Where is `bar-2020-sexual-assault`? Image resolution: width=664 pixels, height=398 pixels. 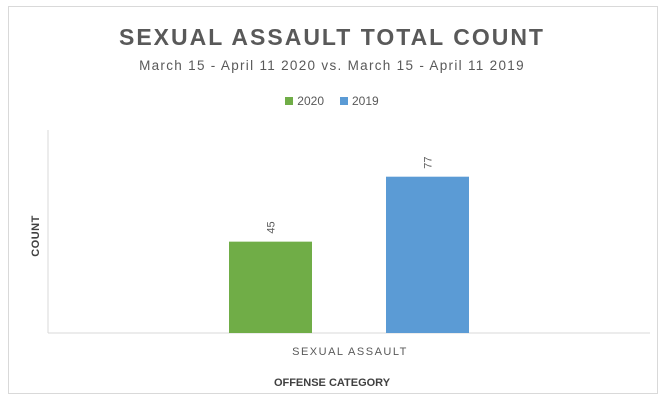 bar-2020-sexual-assault is located at coordinates (270, 287).